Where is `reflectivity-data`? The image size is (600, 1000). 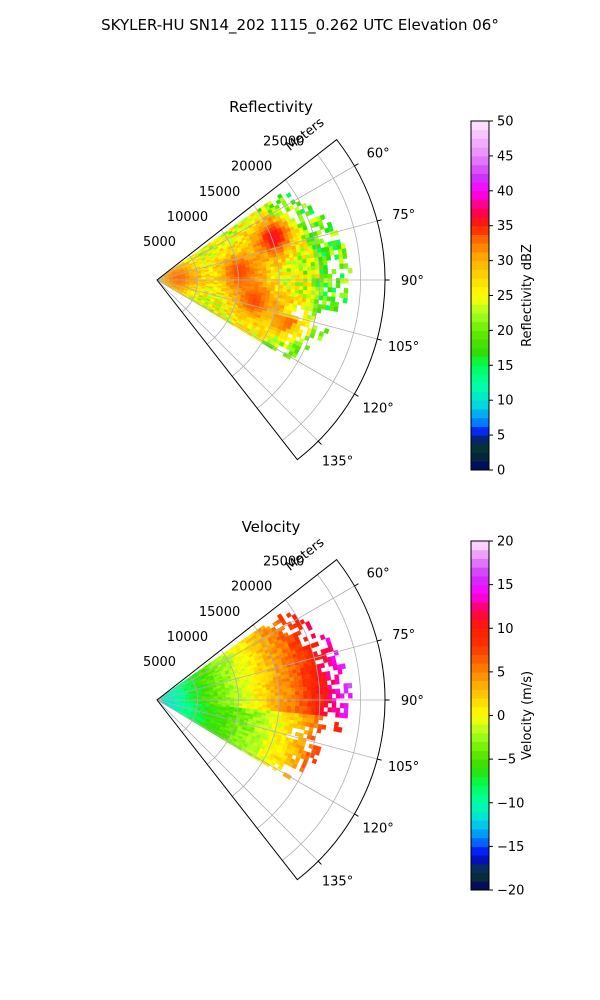 reflectivity-data is located at coordinates (256, 276).